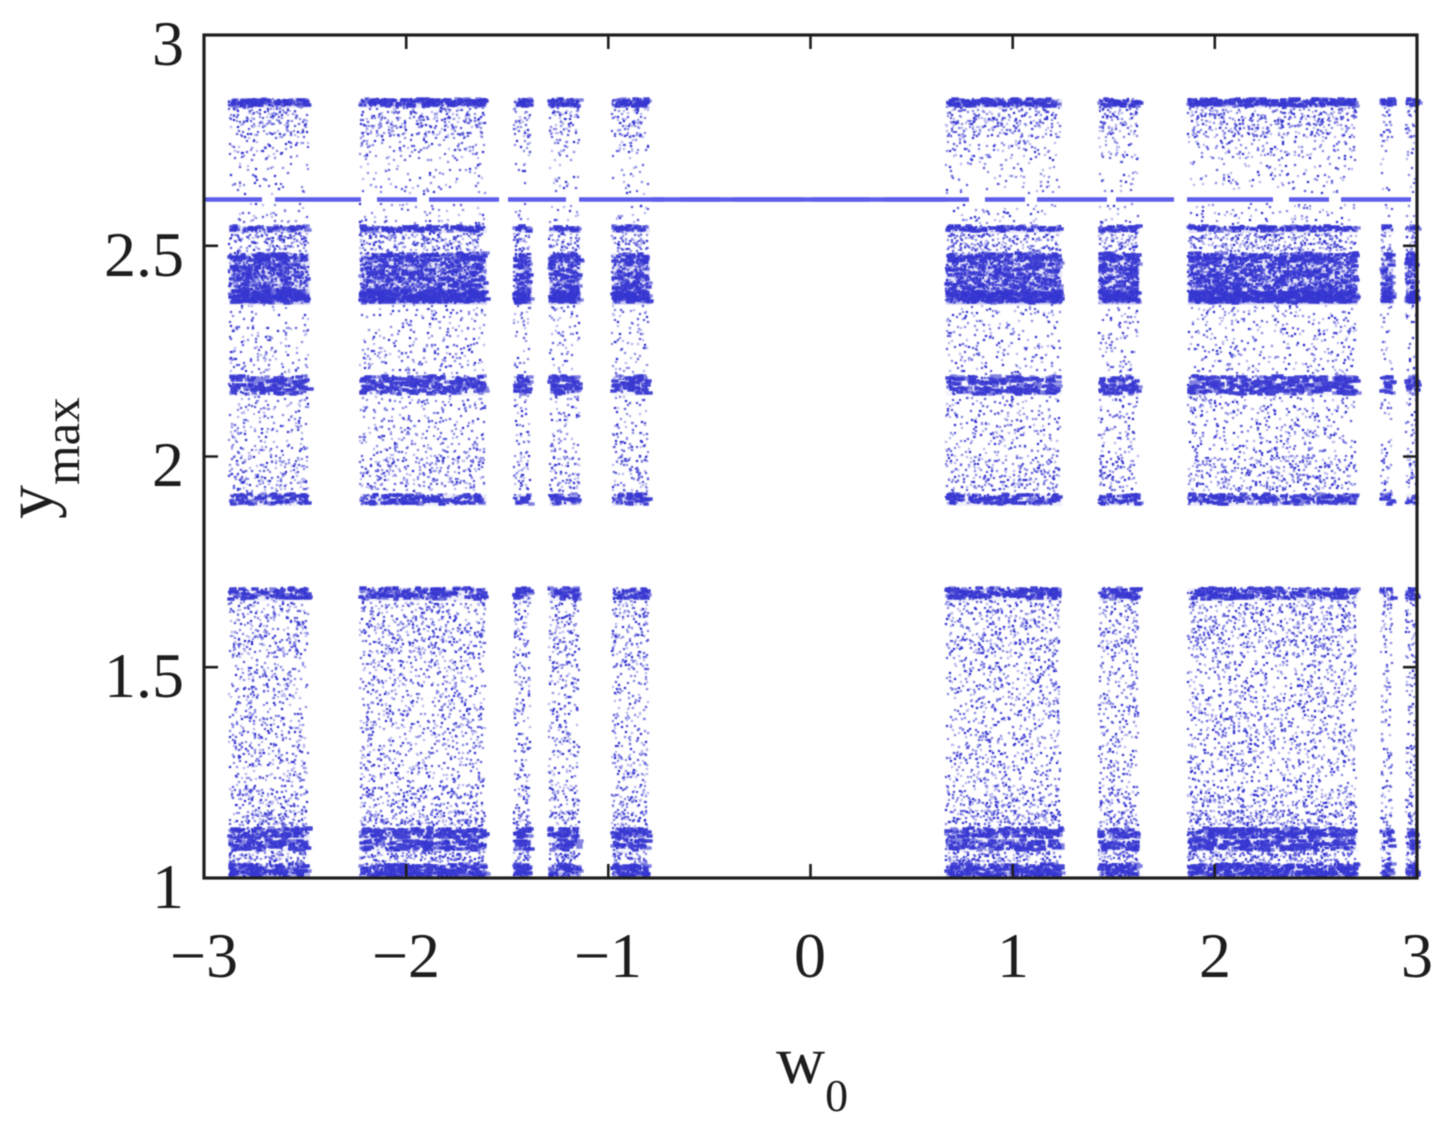 The height and width of the screenshot is (1135, 1455). Describe the element at coordinates (810, 955) in the screenshot. I see `svg-text: 0` at that location.